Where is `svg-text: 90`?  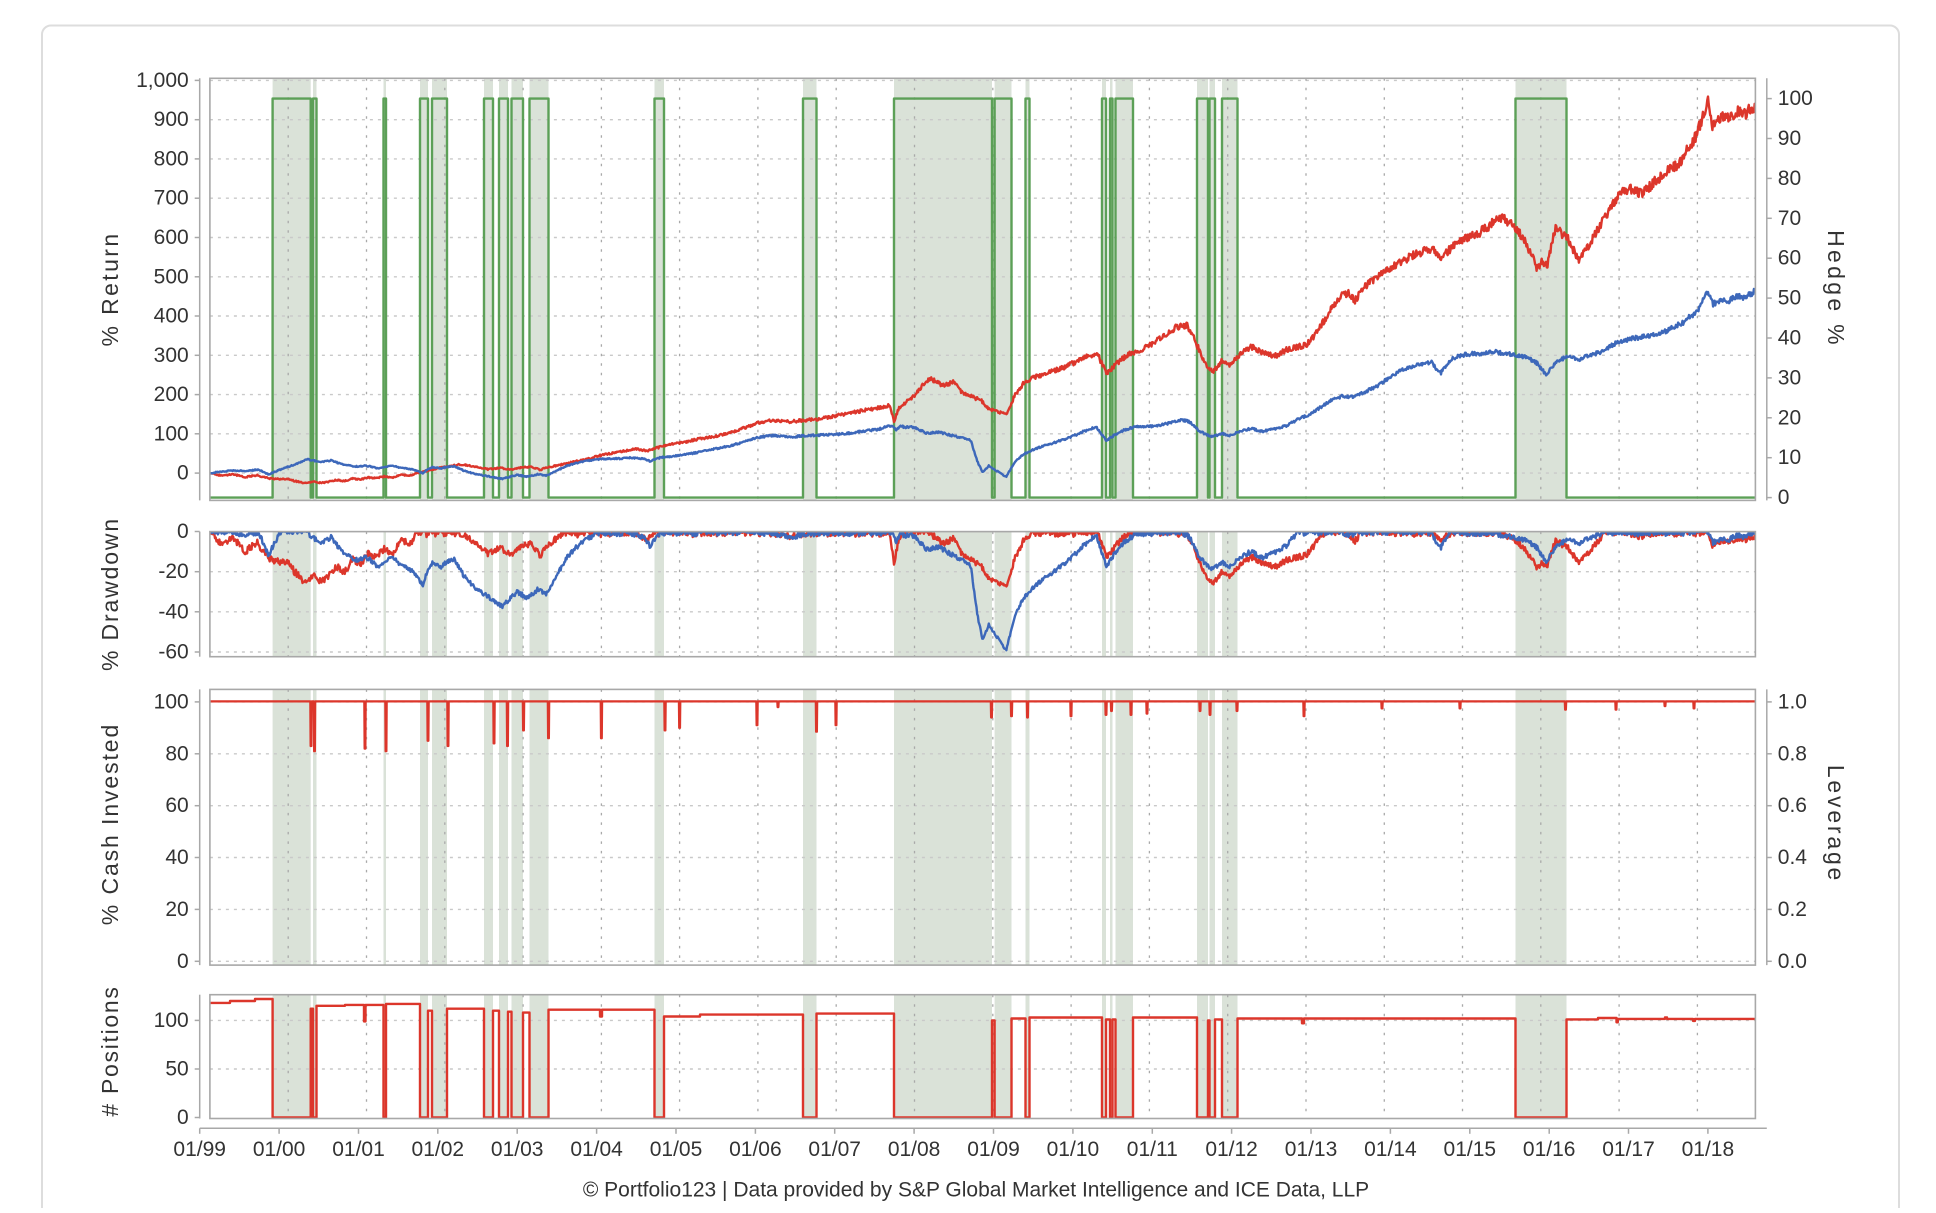 svg-text: 90 is located at coordinates (1789, 138).